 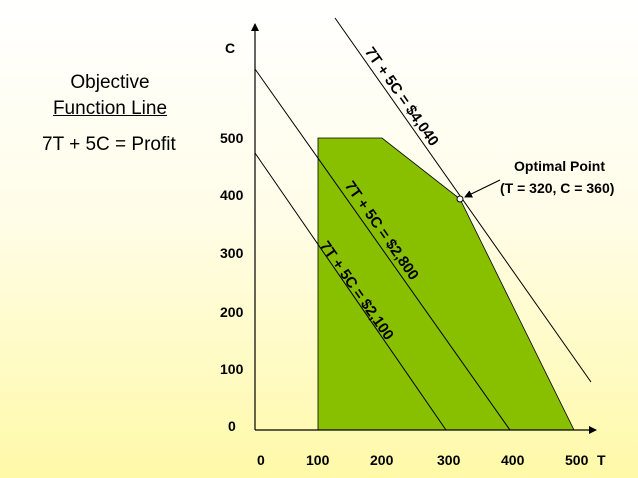 I want to click on objective-title-line1: Objective, so click(x=110, y=82).